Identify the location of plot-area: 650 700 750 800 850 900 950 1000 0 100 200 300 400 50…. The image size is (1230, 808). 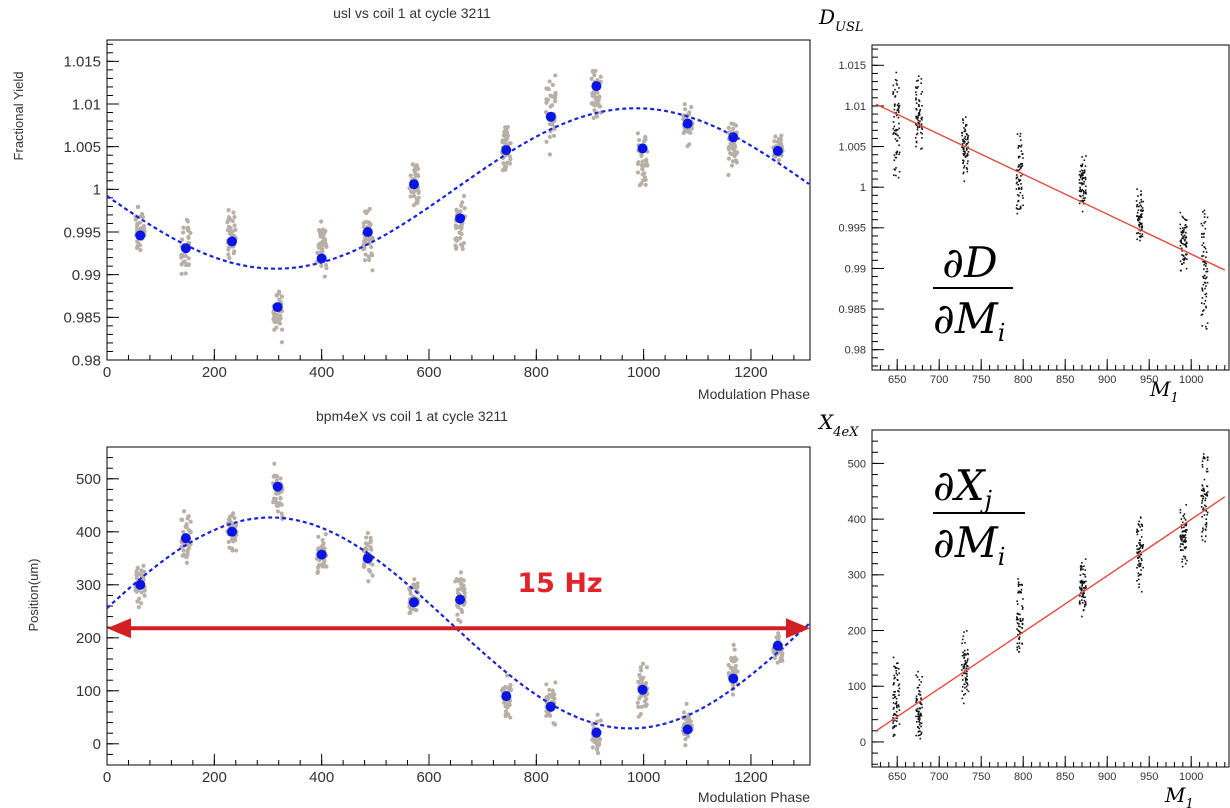
(1039, 606).